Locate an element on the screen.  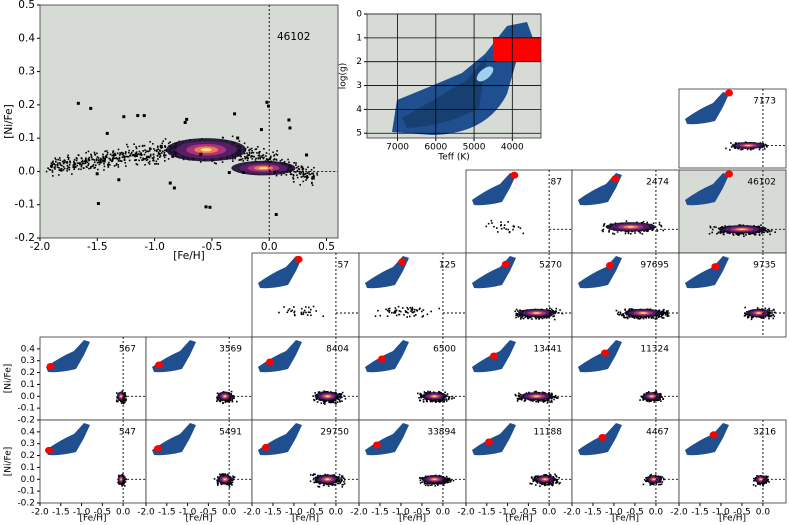
panel-count: 9735 is located at coordinates (764, 266).